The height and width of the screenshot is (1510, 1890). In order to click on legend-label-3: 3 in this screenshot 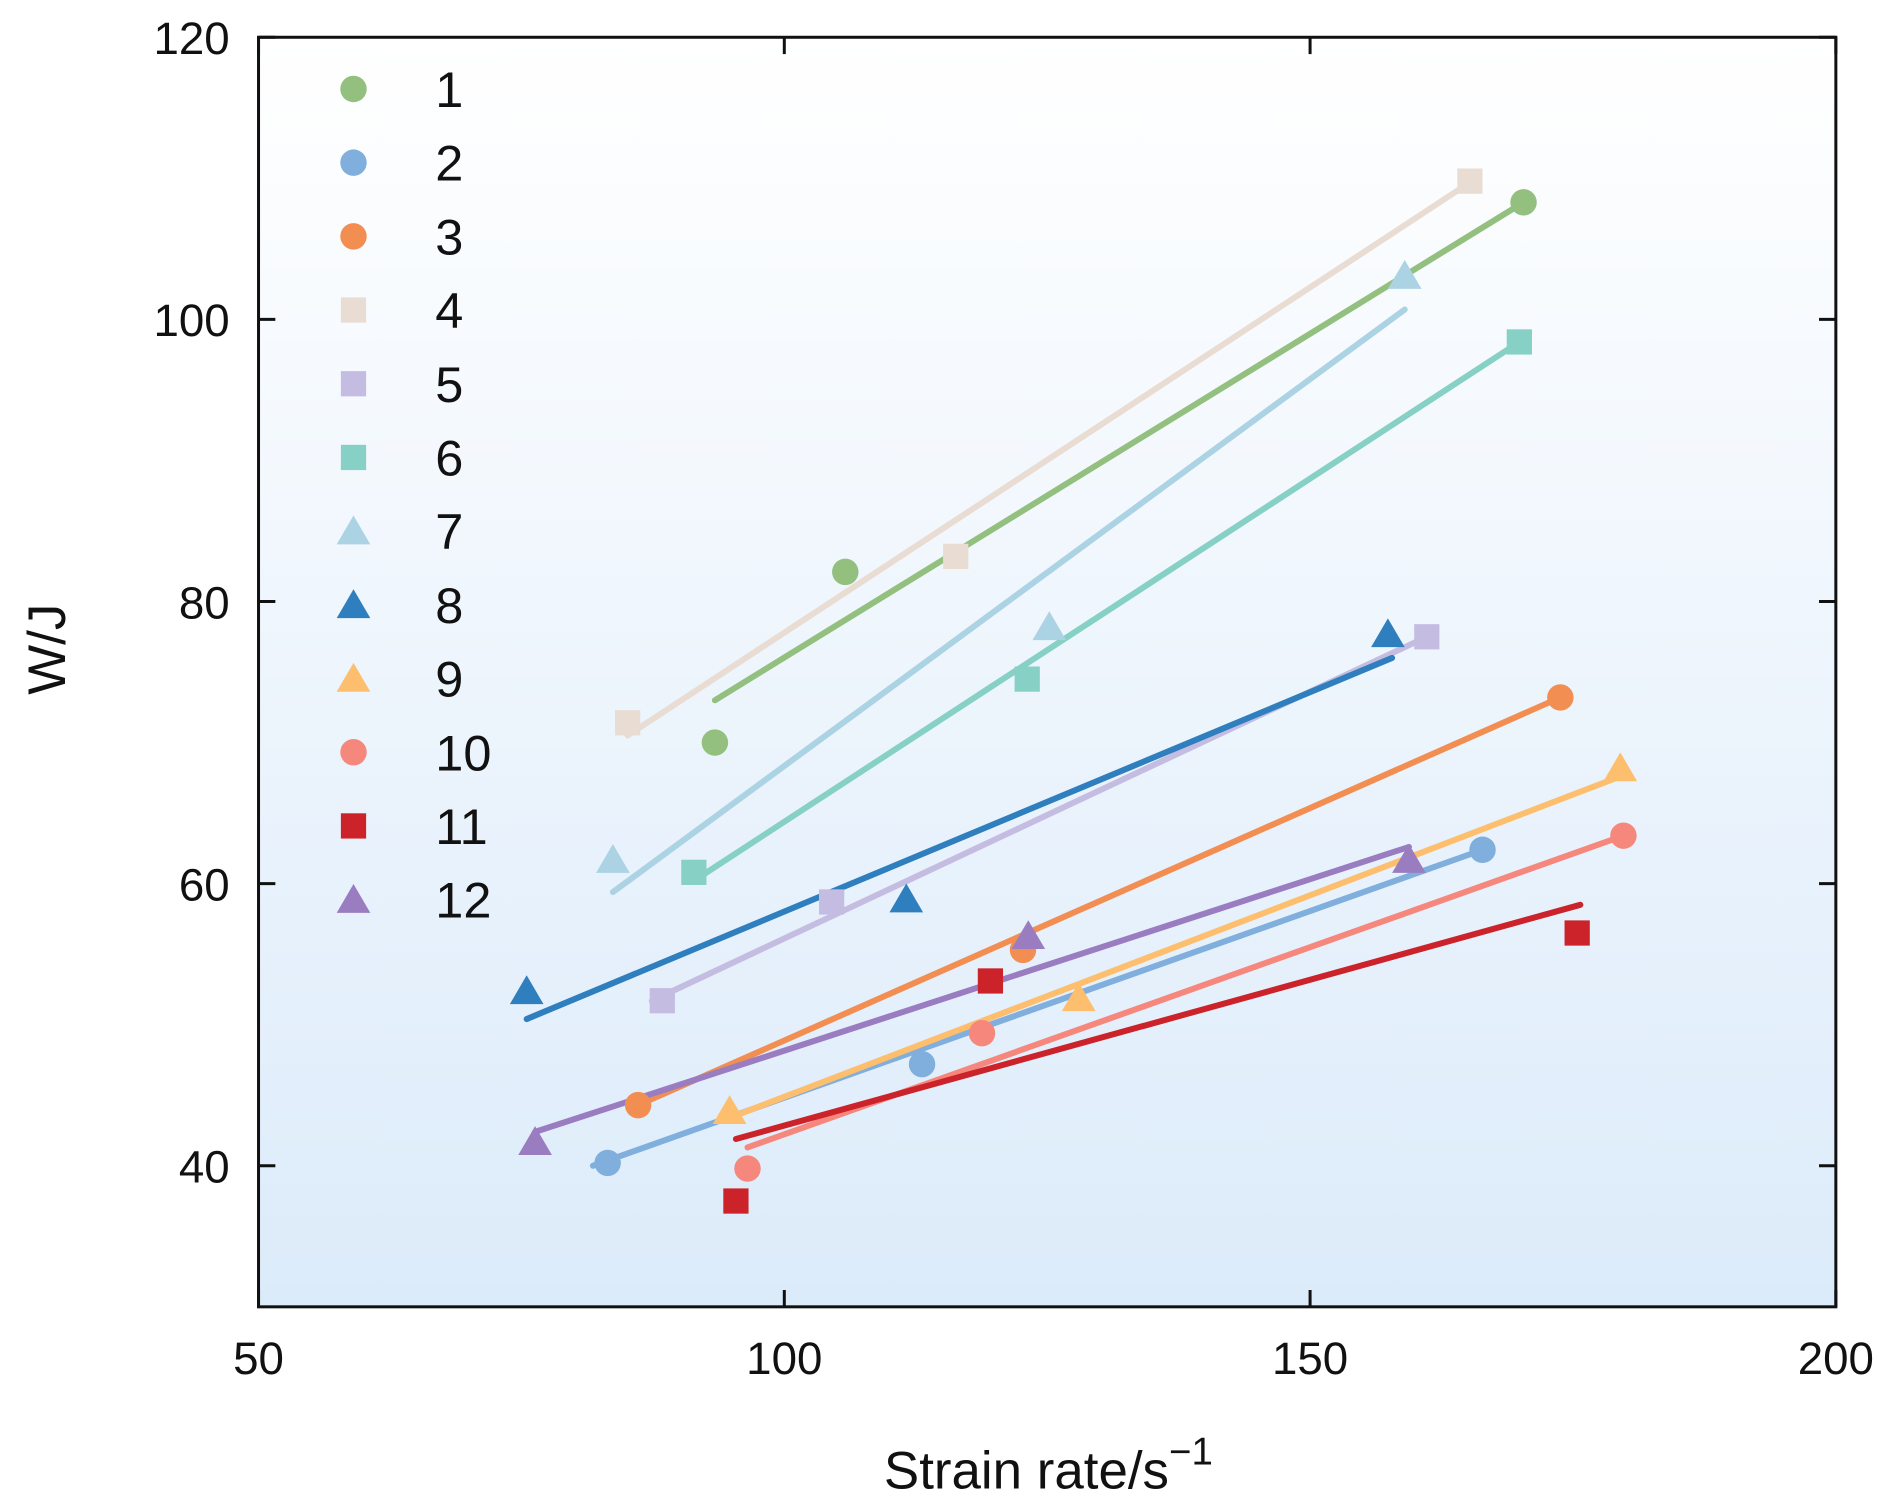, I will do `click(449, 236)`.